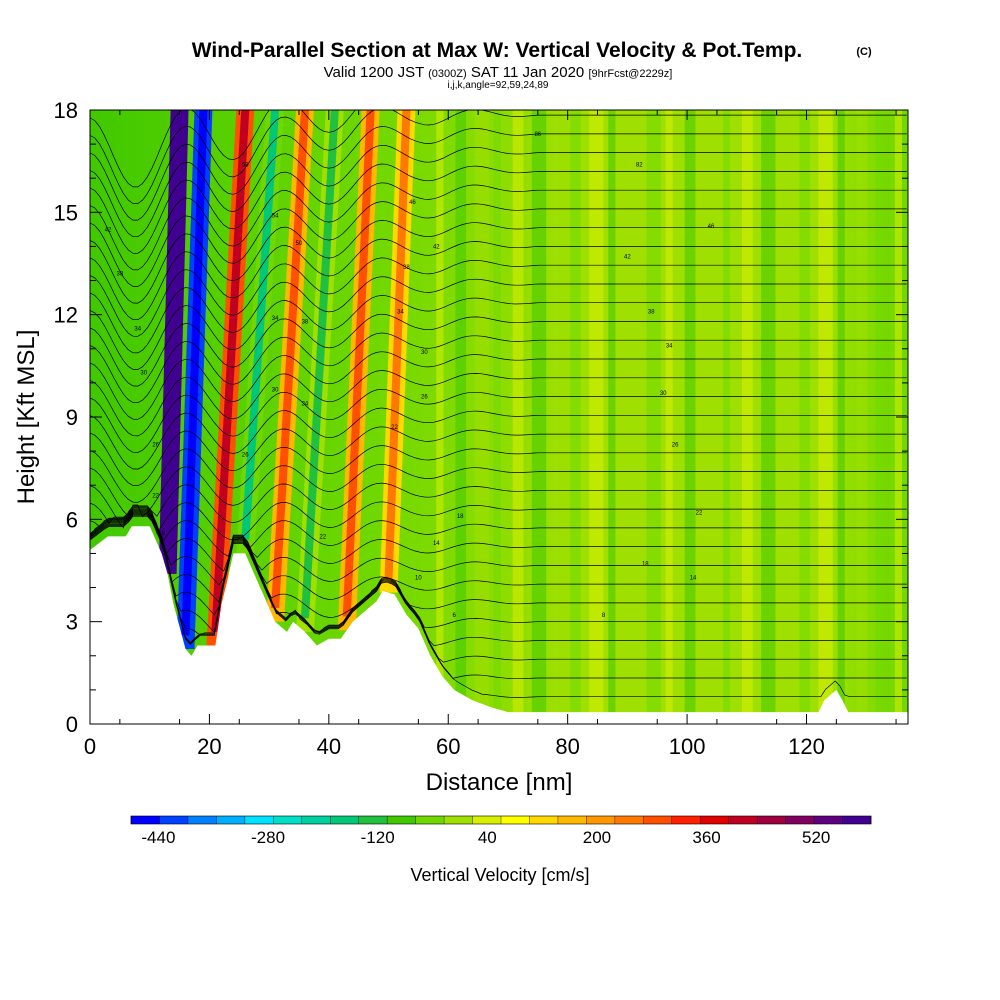  I want to click on valid-prefix: Valid 1200 JST, so click(374, 72).